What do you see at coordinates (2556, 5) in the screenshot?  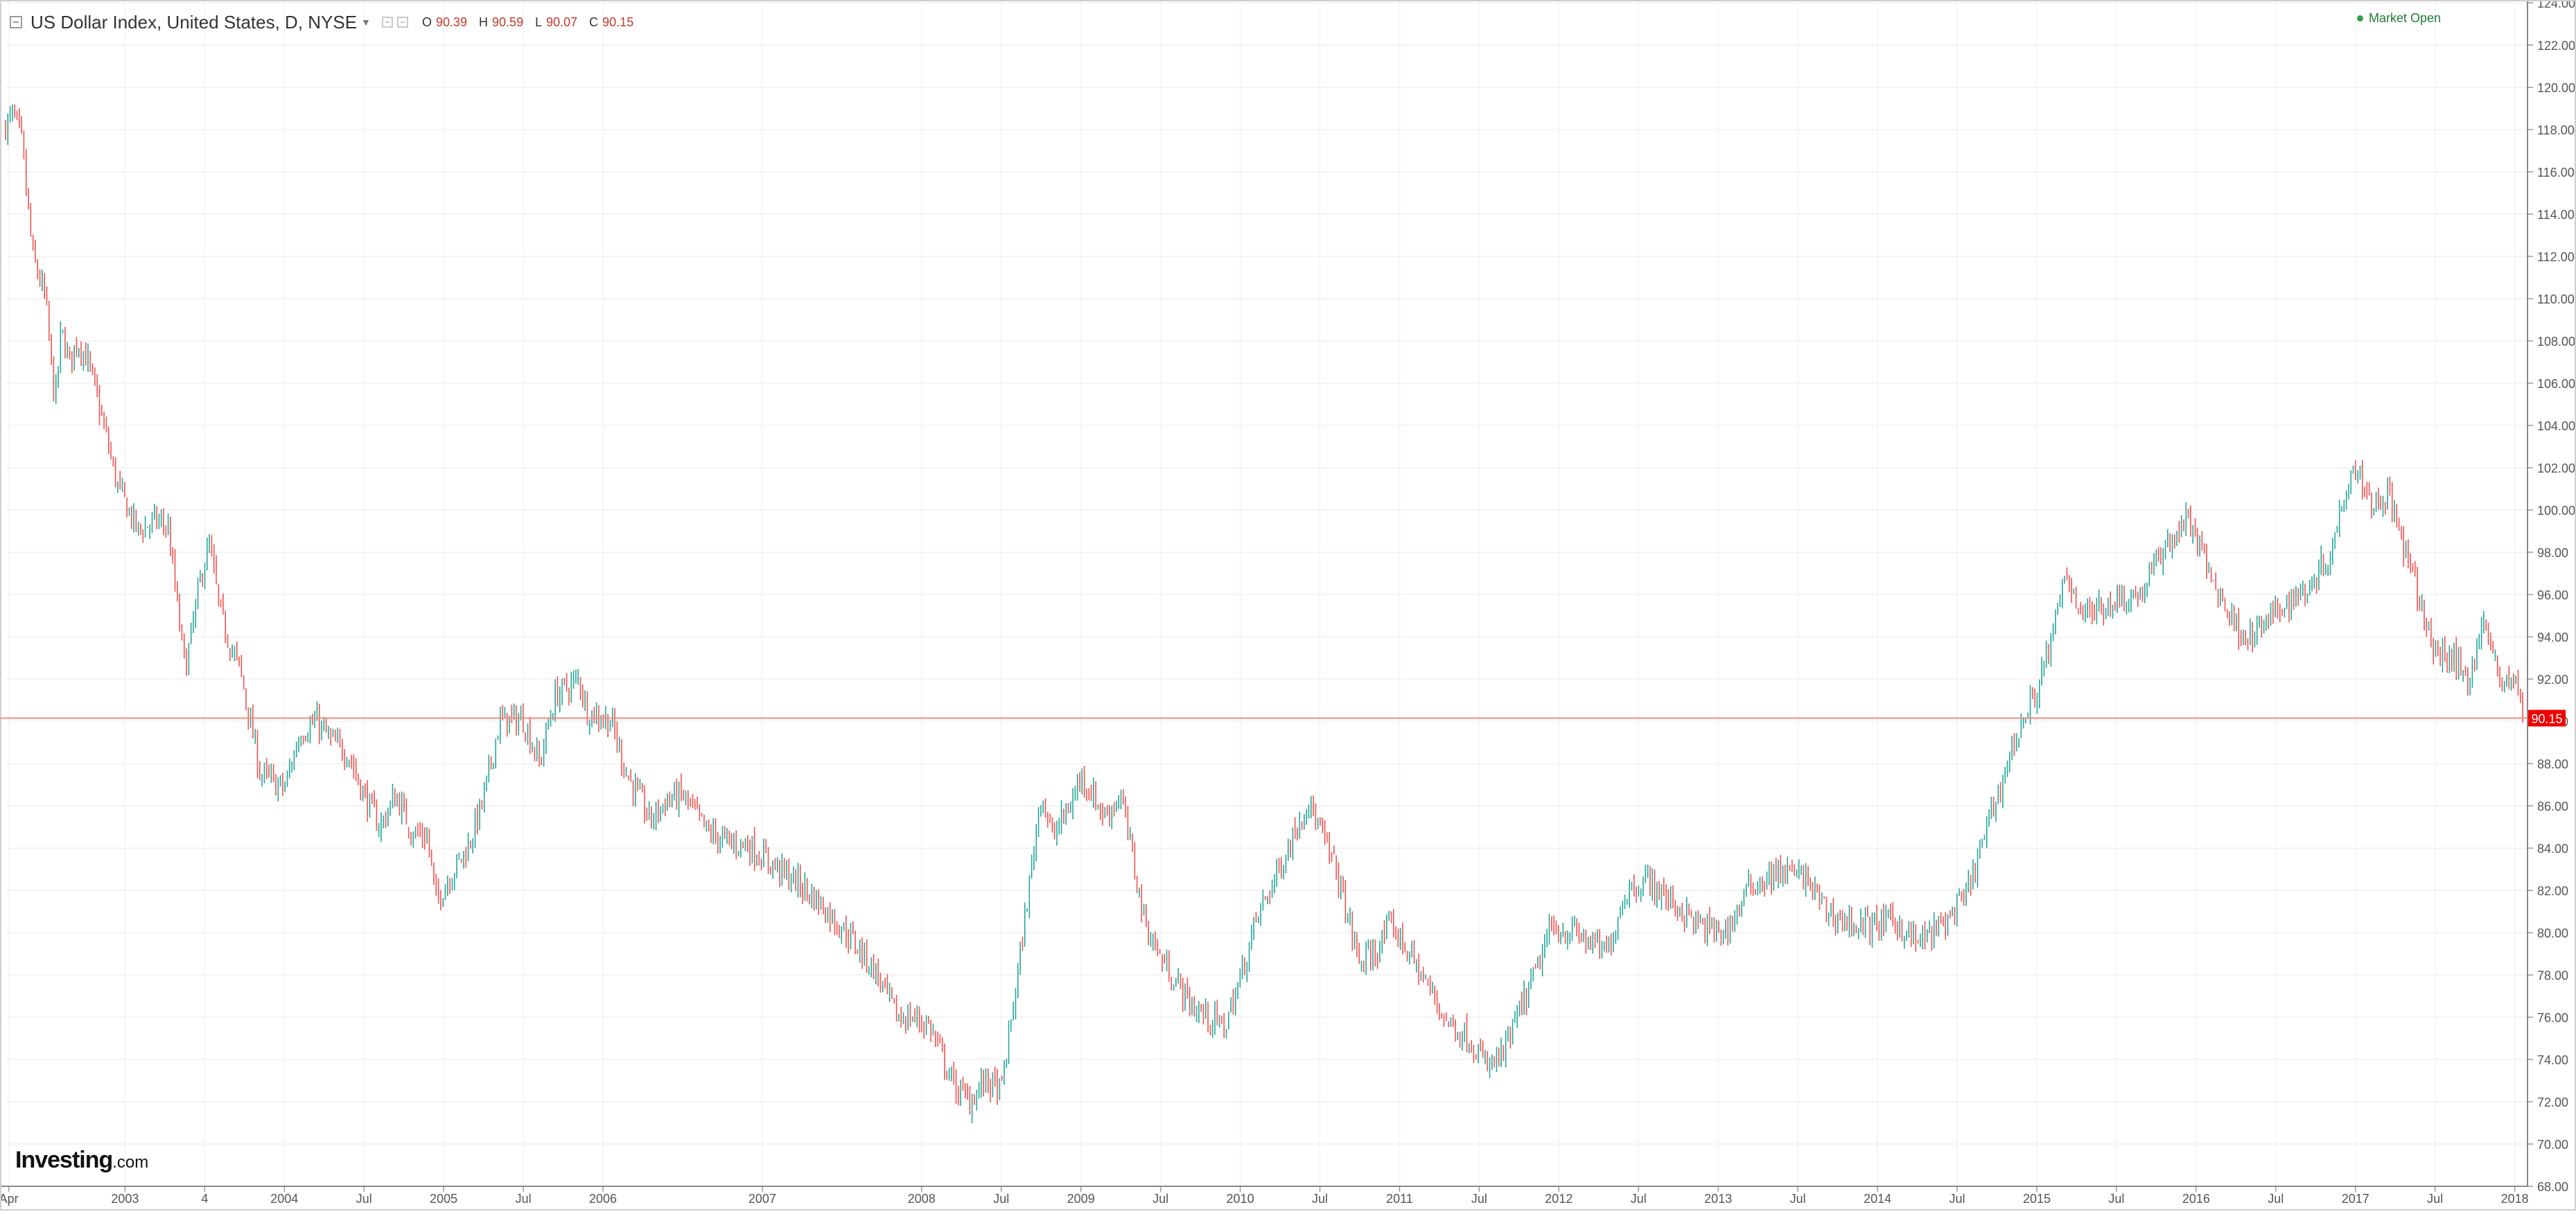 I see `y-tick-label: 124.00` at bounding box center [2556, 5].